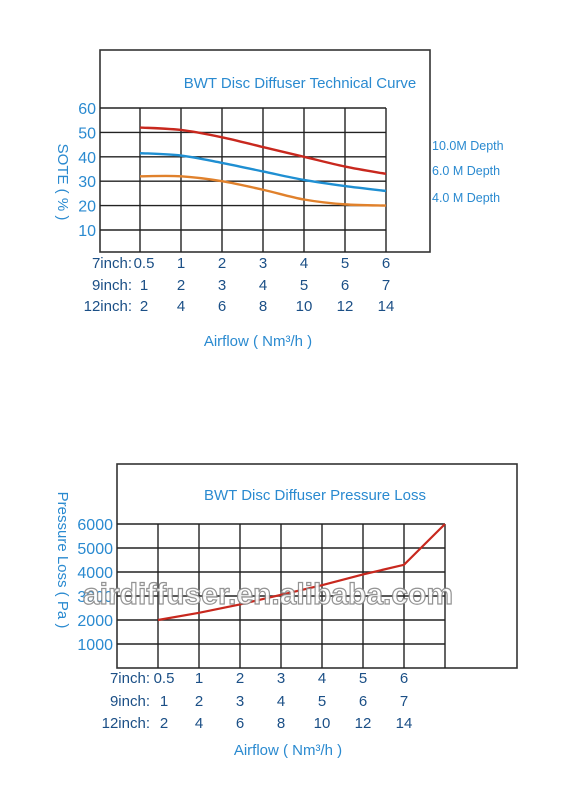 The height and width of the screenshot is (800, 580). I want to click on y-tick-labels: 6000 5000 4000 3000 2000 1000, so click(95, 585).